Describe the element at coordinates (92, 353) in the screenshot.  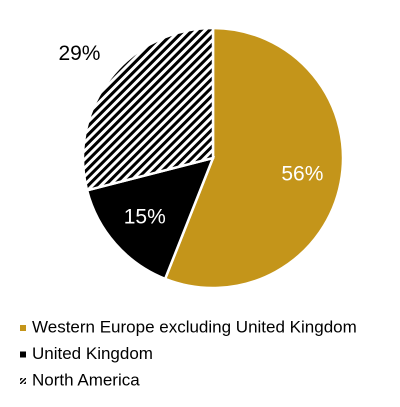
I see `legend-label: United Kingdom` at that location.